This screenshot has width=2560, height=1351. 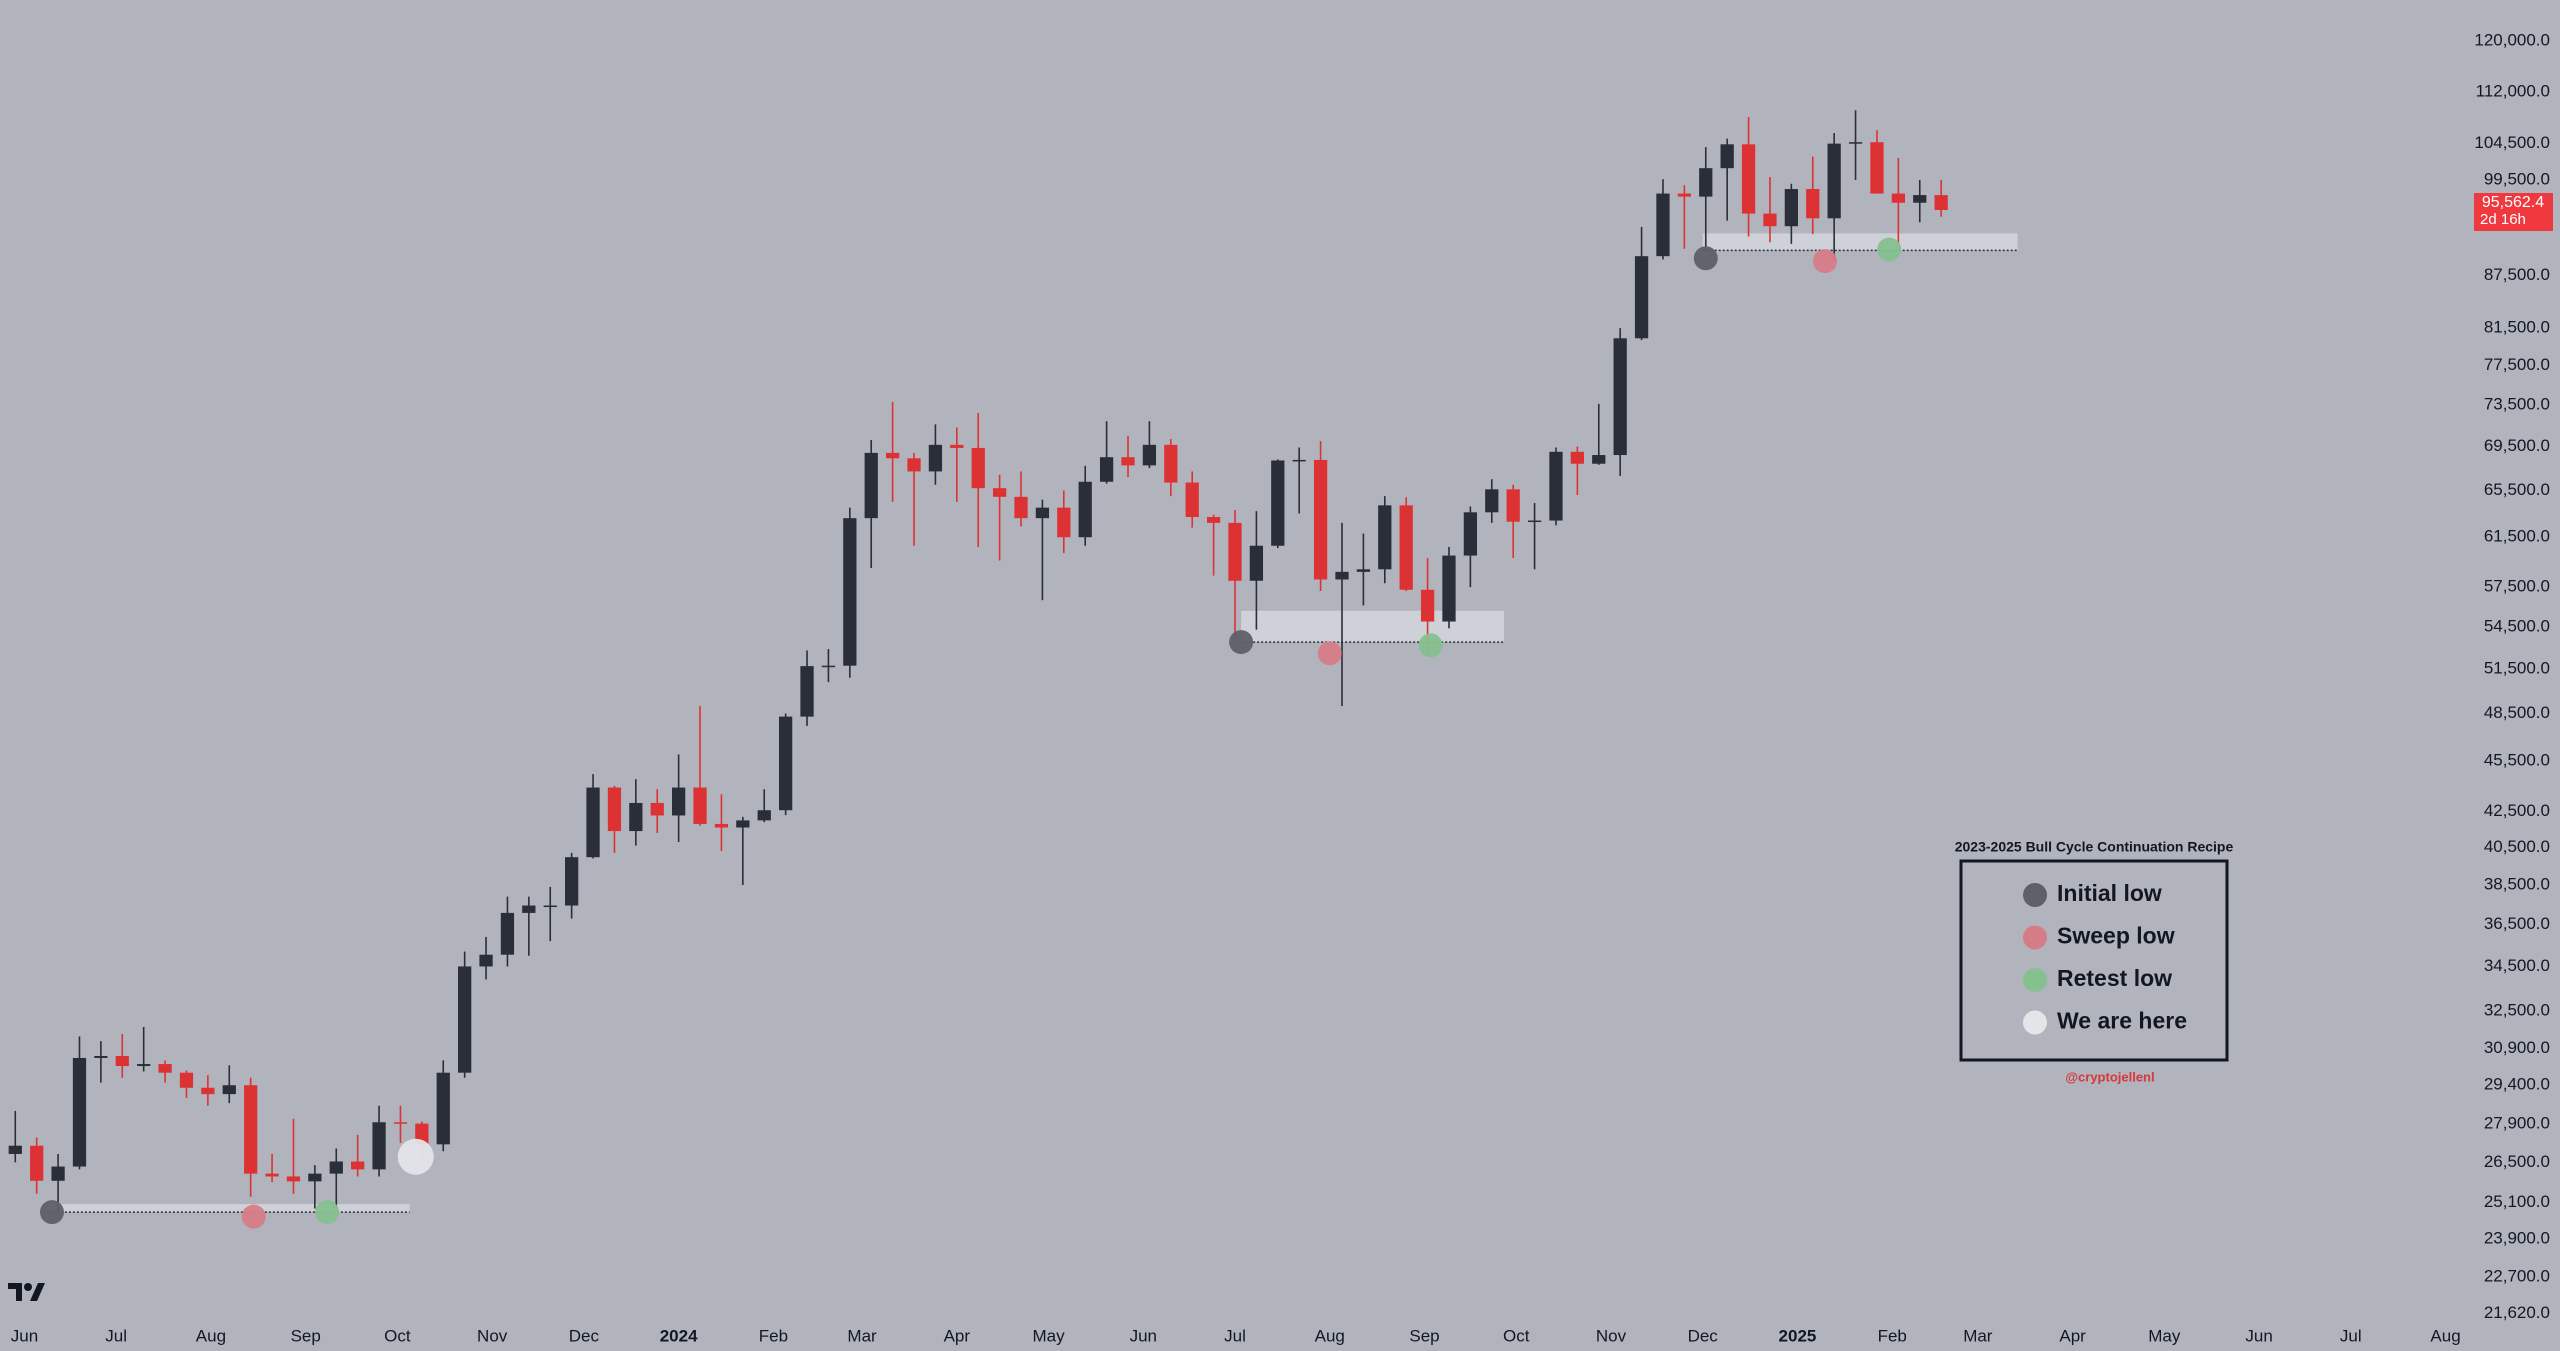 I want to click on legend-label: Initial low, so click(x=2109, y=893).